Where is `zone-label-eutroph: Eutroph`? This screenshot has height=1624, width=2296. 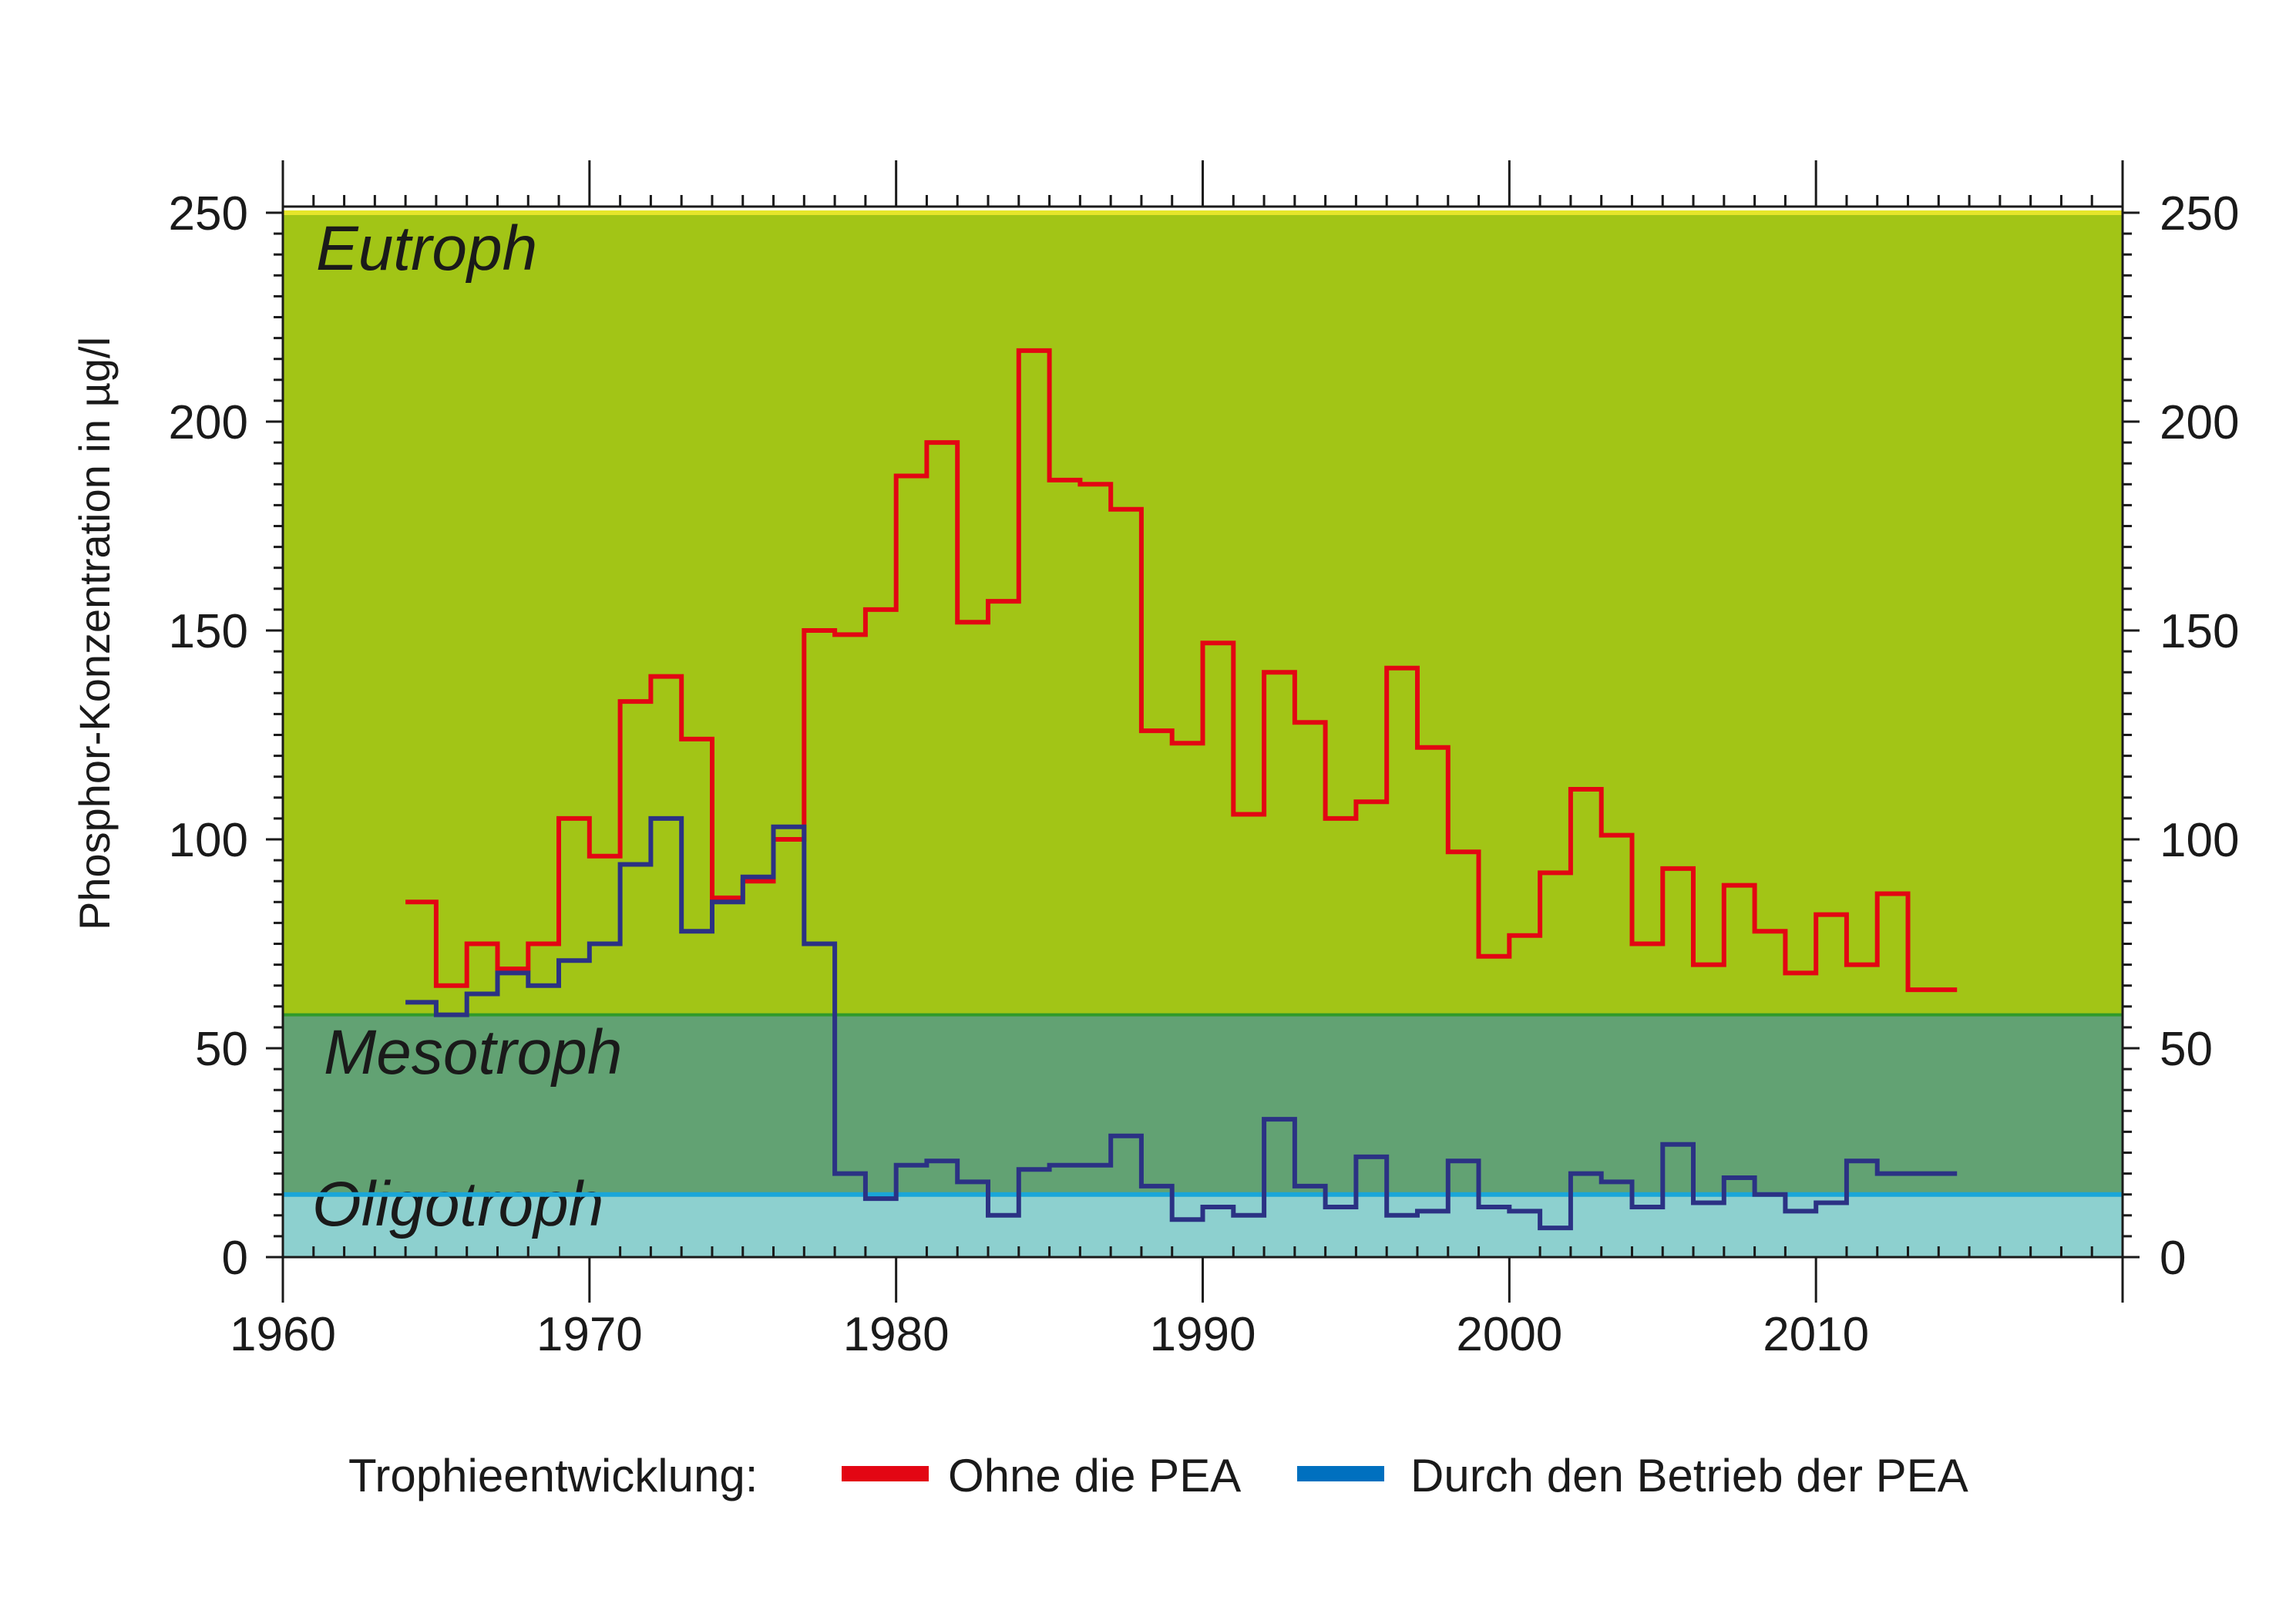
zone-label-eutroph: Eutroph is located at coordinates (427, 249).